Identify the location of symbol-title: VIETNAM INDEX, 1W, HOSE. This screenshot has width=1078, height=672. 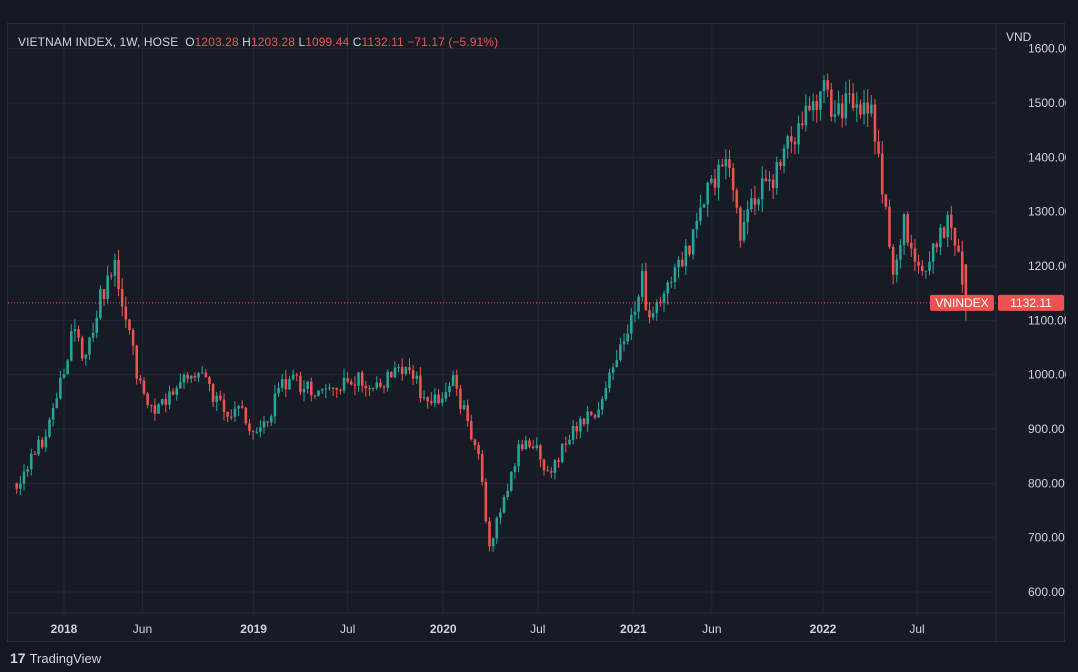
(98, 42).